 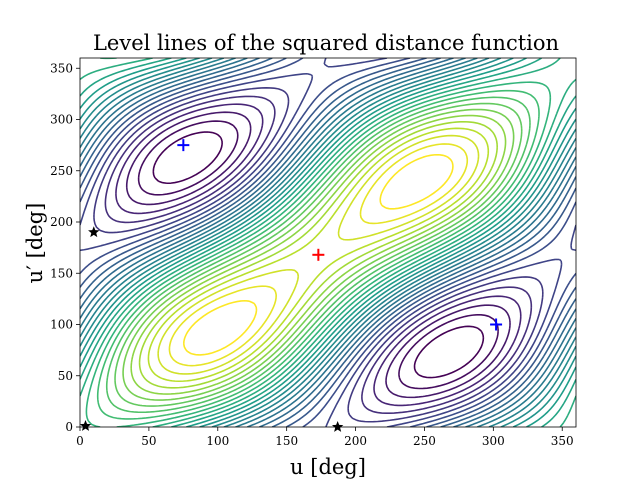 What do you see at coordinates (493, 441) in the screenshot?
I see `x-tick-label: 300` at bounding box center [493, 441].